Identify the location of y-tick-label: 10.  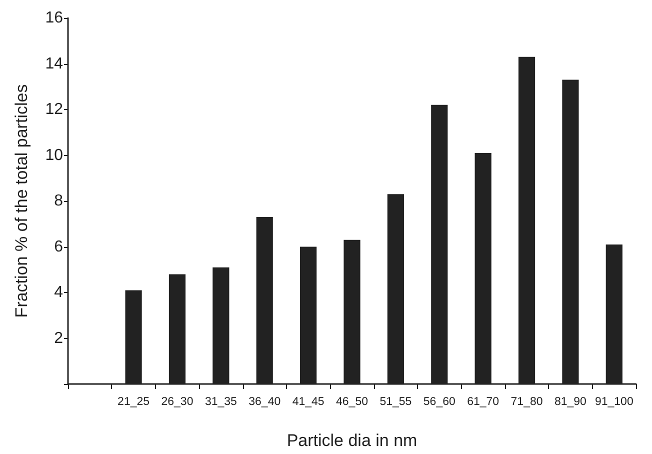
(54, 155).